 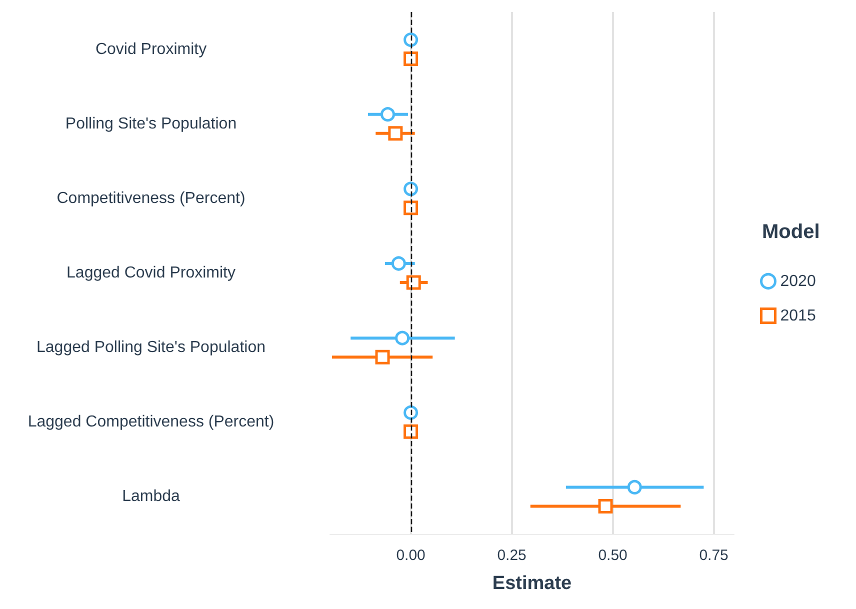 I want to click on y-tick-label: Polling Site's Population, so click(x=151, y=123).